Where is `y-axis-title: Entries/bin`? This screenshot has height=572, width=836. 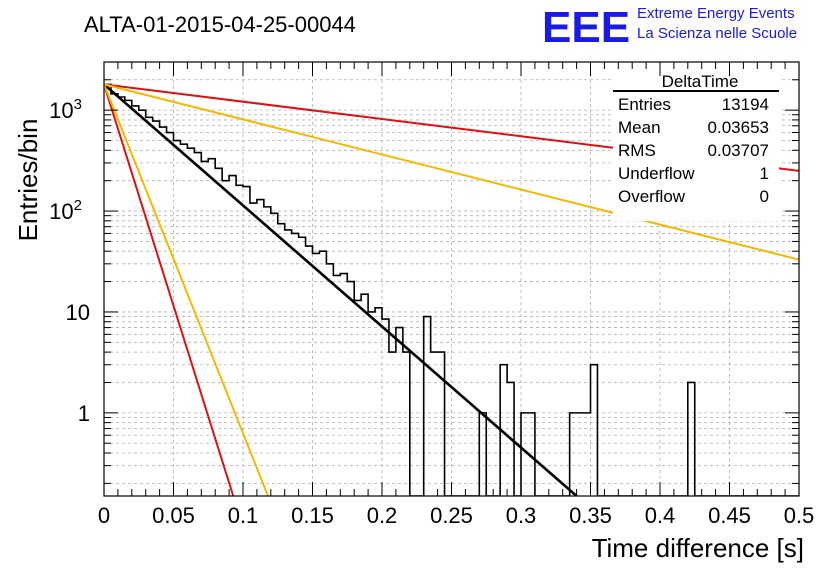
y-axis-title: Entries/bin is located at coordinates (28, 180).